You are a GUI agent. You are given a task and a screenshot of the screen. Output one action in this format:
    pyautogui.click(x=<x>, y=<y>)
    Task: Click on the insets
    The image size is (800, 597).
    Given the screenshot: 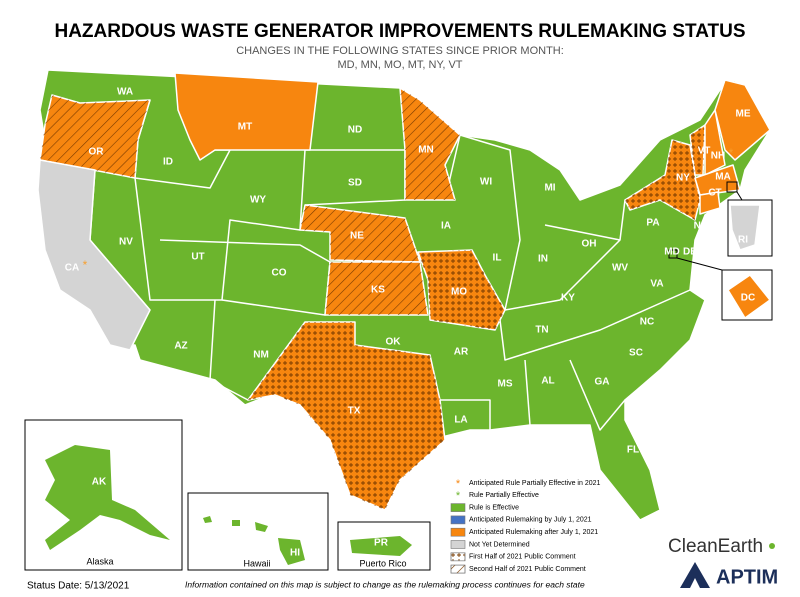 What is the action you would take?
    pyautogui.click(x=227, y=495)
    